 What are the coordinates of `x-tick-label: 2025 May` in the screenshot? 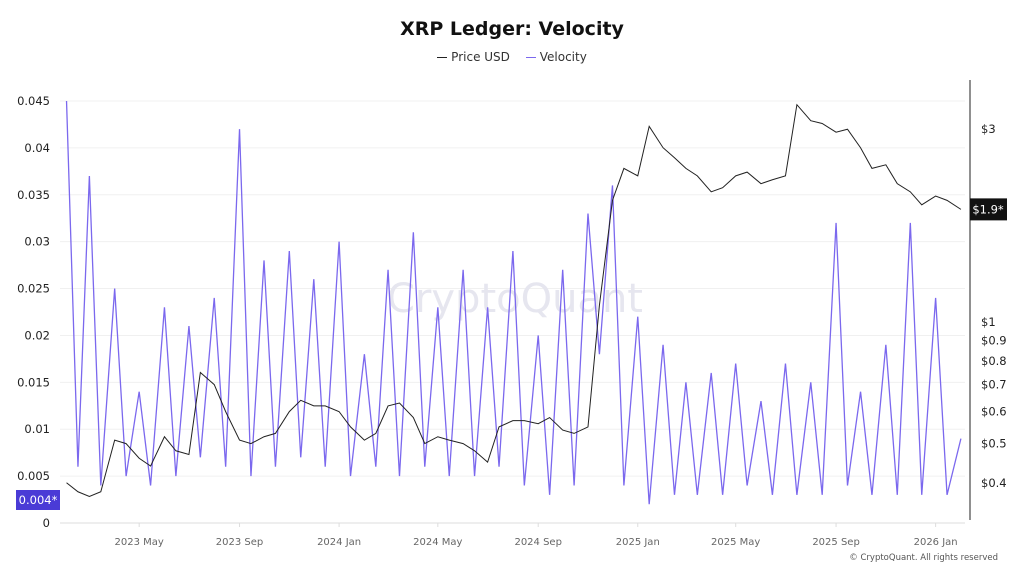 It's located at (735, 542).